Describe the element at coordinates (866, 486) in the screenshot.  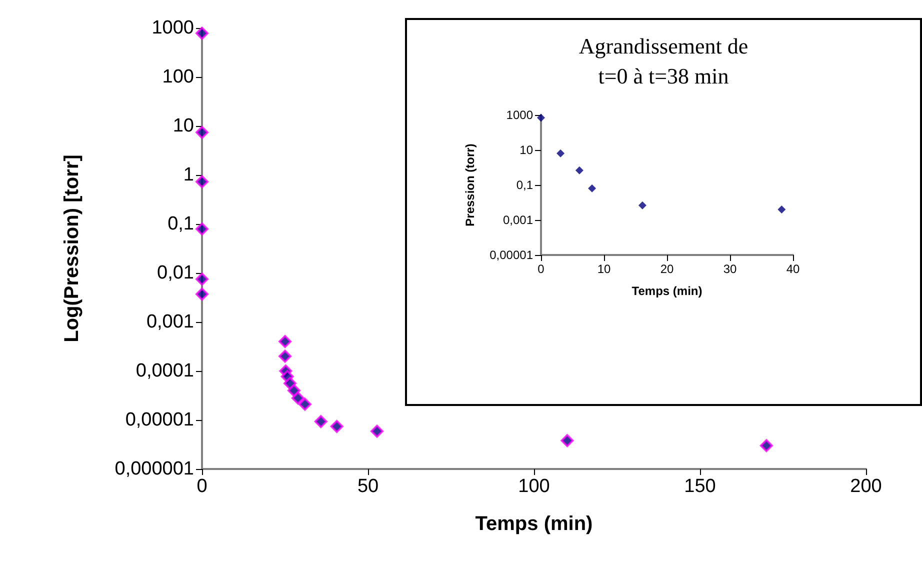
I see `x-tick-label: 200` at that location.